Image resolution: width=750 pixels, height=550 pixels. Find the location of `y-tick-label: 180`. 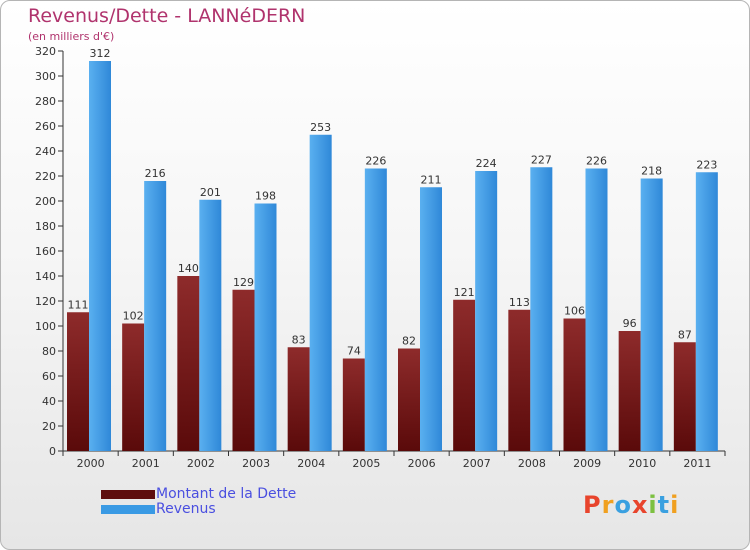

y-tick-label: 180 is located at coordinates (45, 226).